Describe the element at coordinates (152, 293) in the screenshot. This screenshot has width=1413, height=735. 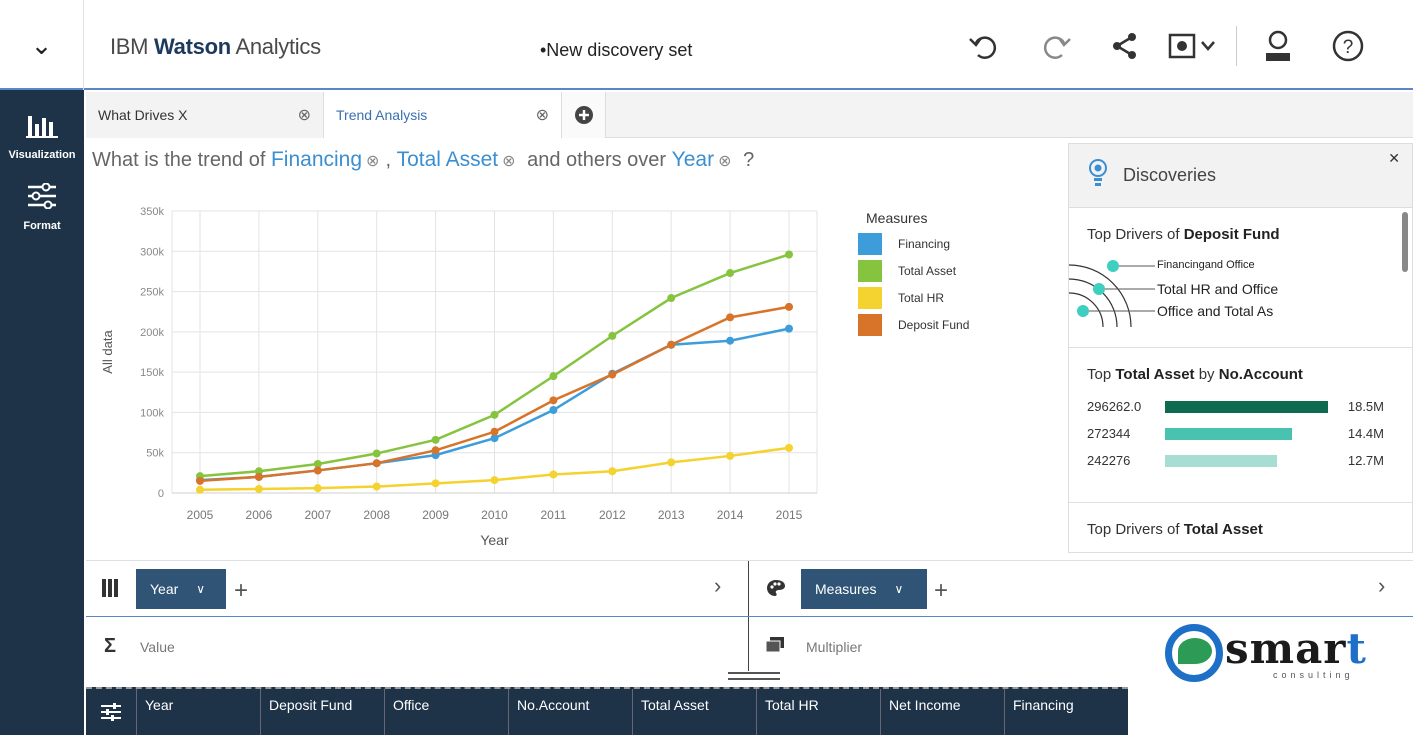
I see `y-tick-label: 250k` at that location.